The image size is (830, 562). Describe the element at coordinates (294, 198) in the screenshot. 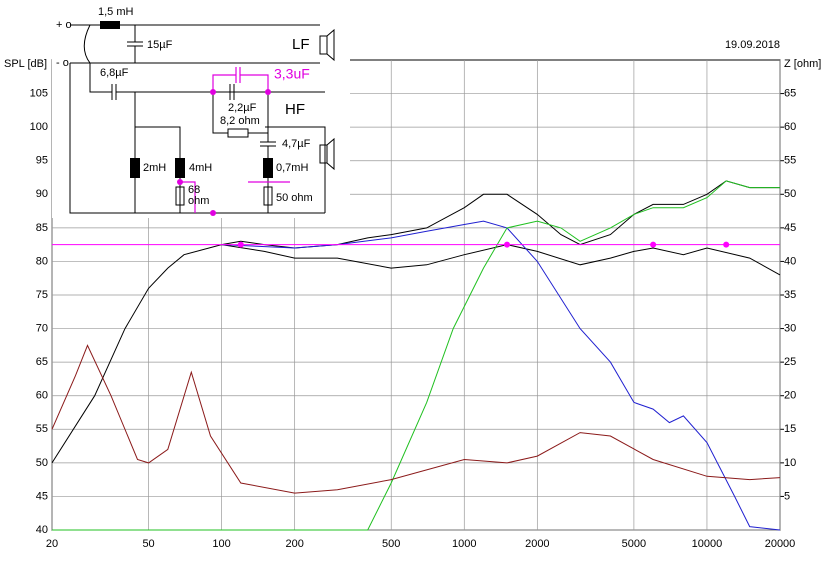

I see `label: 50 ohm` at that location.